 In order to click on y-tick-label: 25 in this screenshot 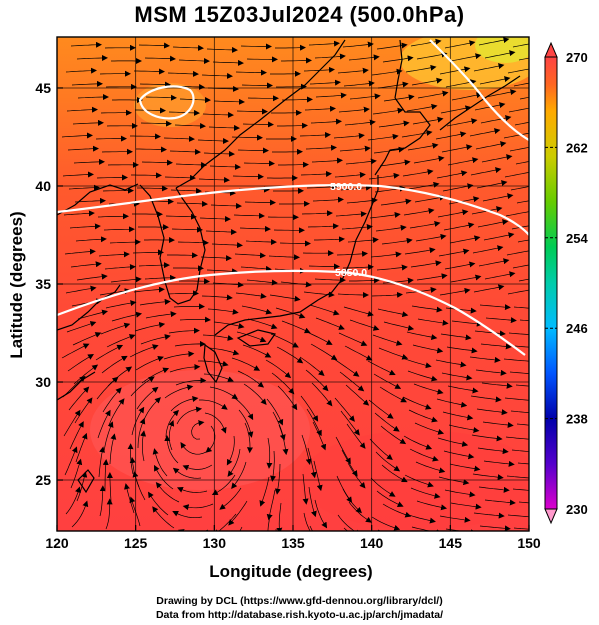, I will do `click(43, 480)`.